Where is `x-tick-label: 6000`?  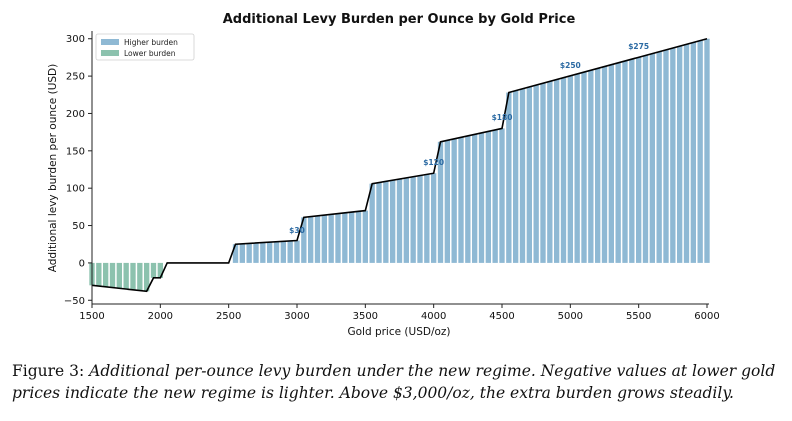 x-tick-label: 6000 is located at coordinates (706, 316).